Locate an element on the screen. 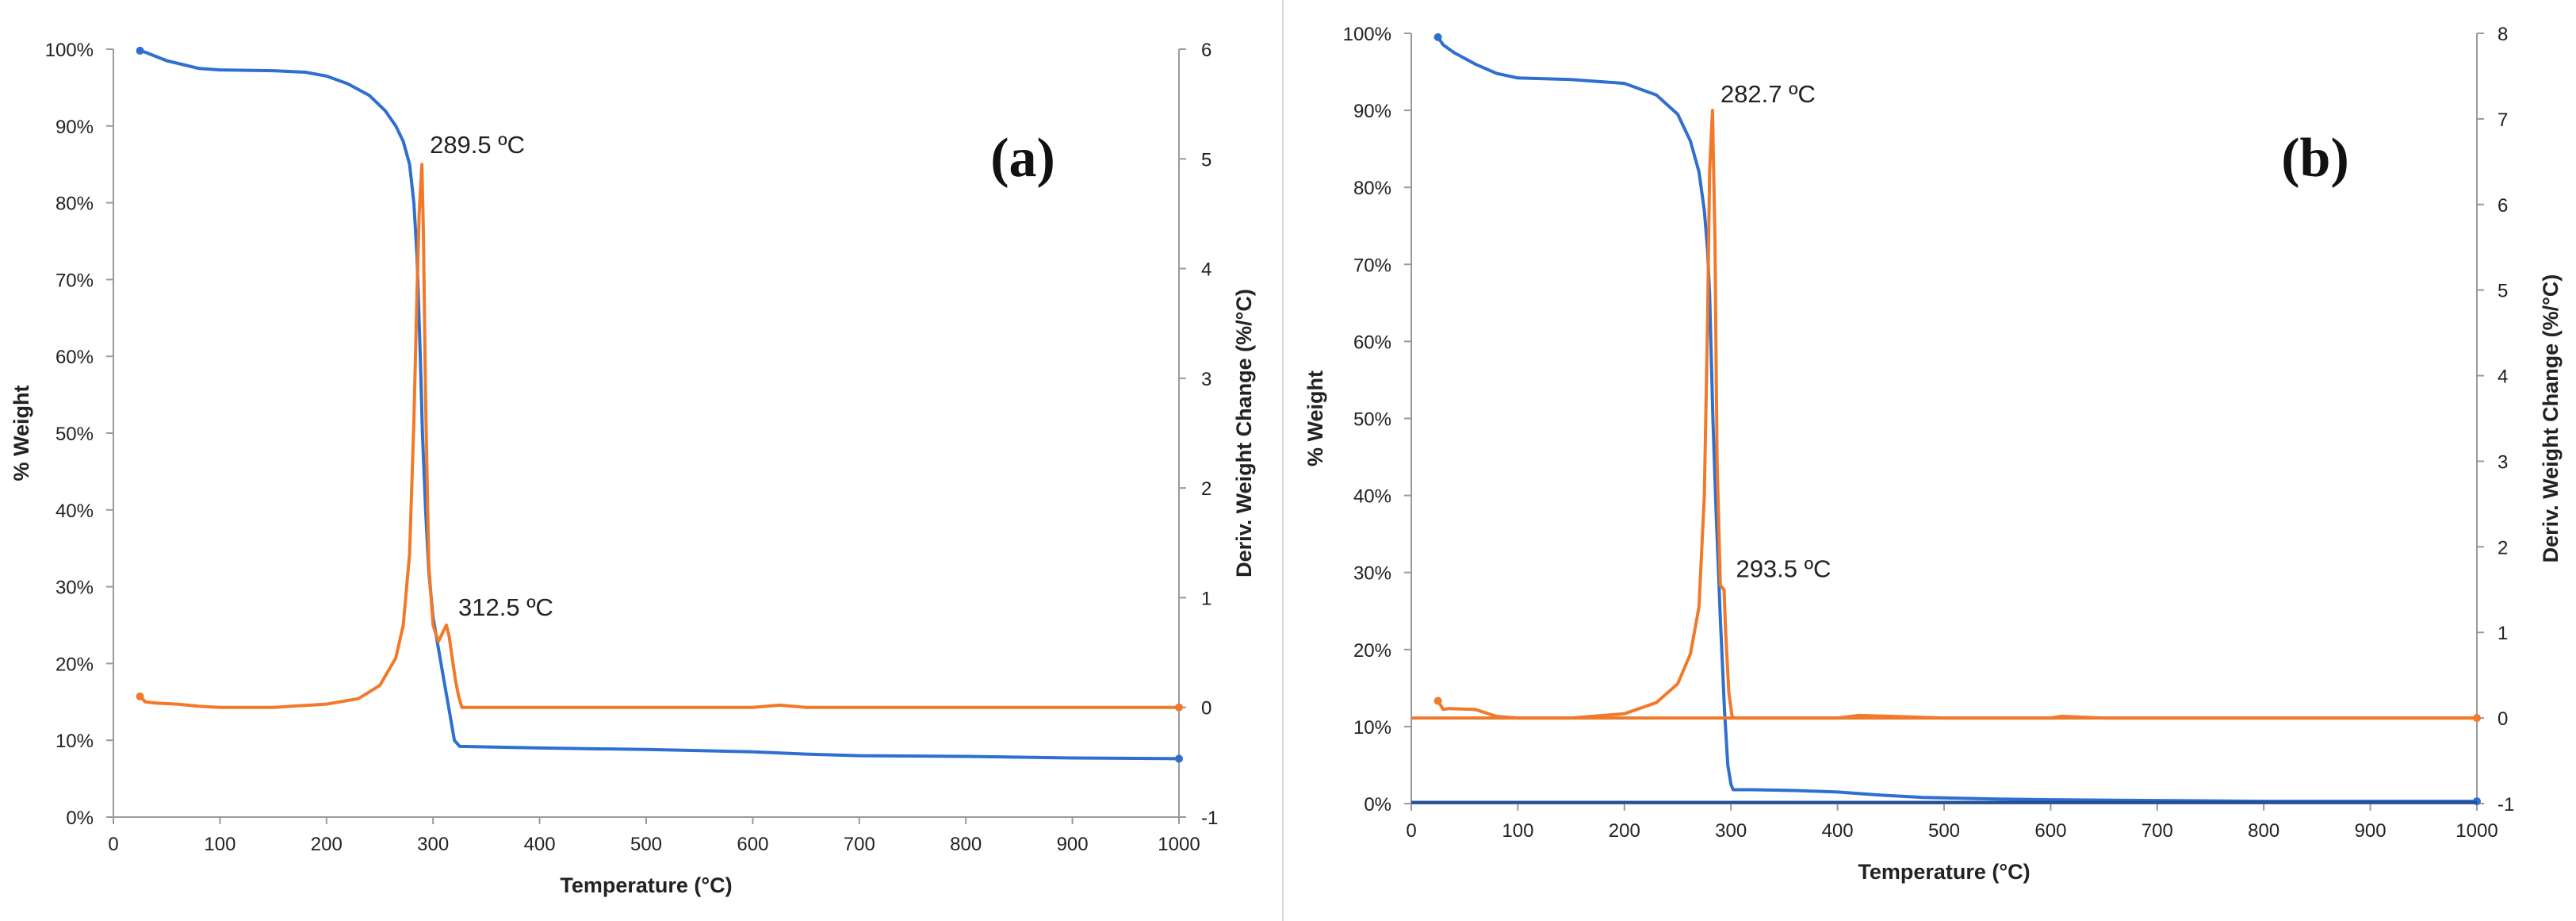  y-right-tick-label: 8 is located at coordinates (2503, 34).